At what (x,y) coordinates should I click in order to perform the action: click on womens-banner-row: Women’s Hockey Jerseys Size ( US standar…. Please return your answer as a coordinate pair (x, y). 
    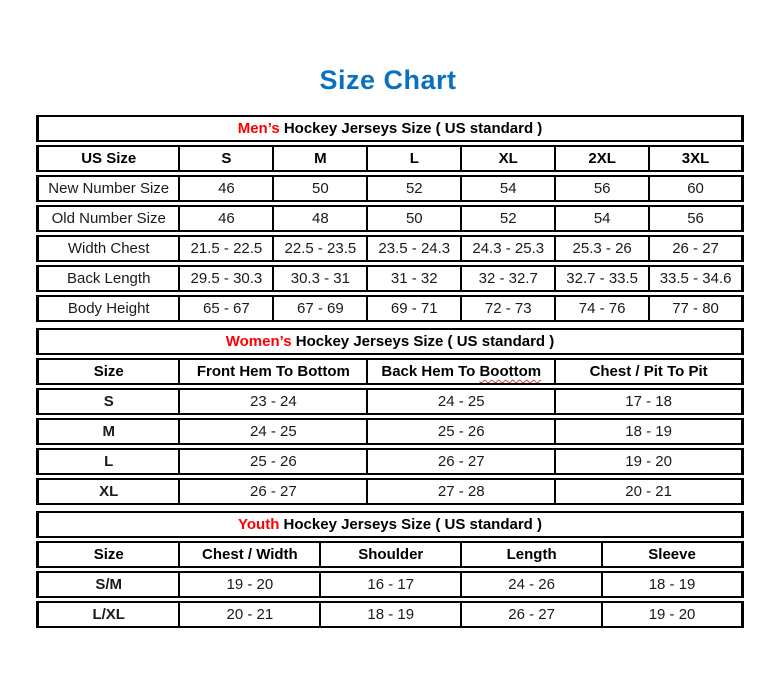
    Looking at the image, I should click on (390, 341).